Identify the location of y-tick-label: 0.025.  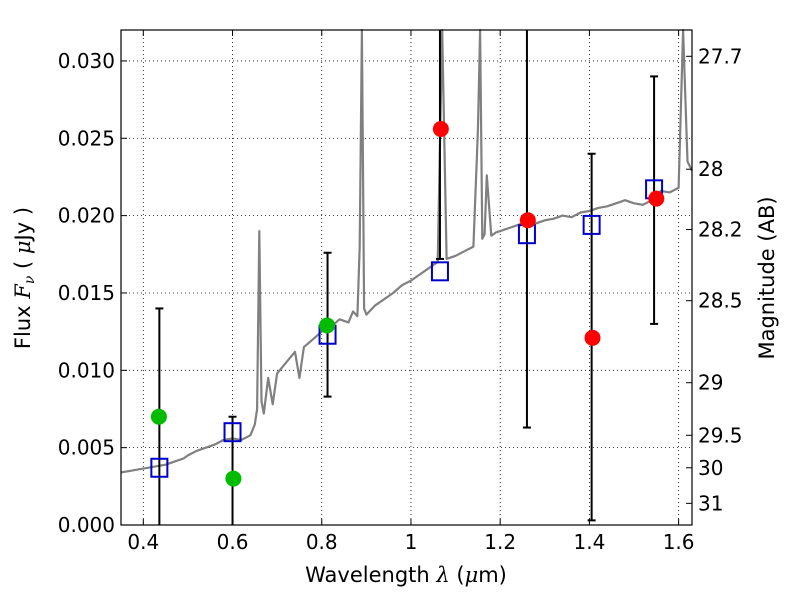
(86, 138).